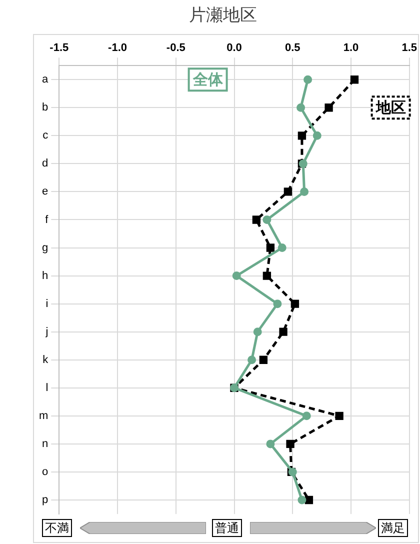 The image size is (420, 544). Describe the element at coordinates (59, 48) in the screenshot. I see `x-tick-label: -1.5` at that location.